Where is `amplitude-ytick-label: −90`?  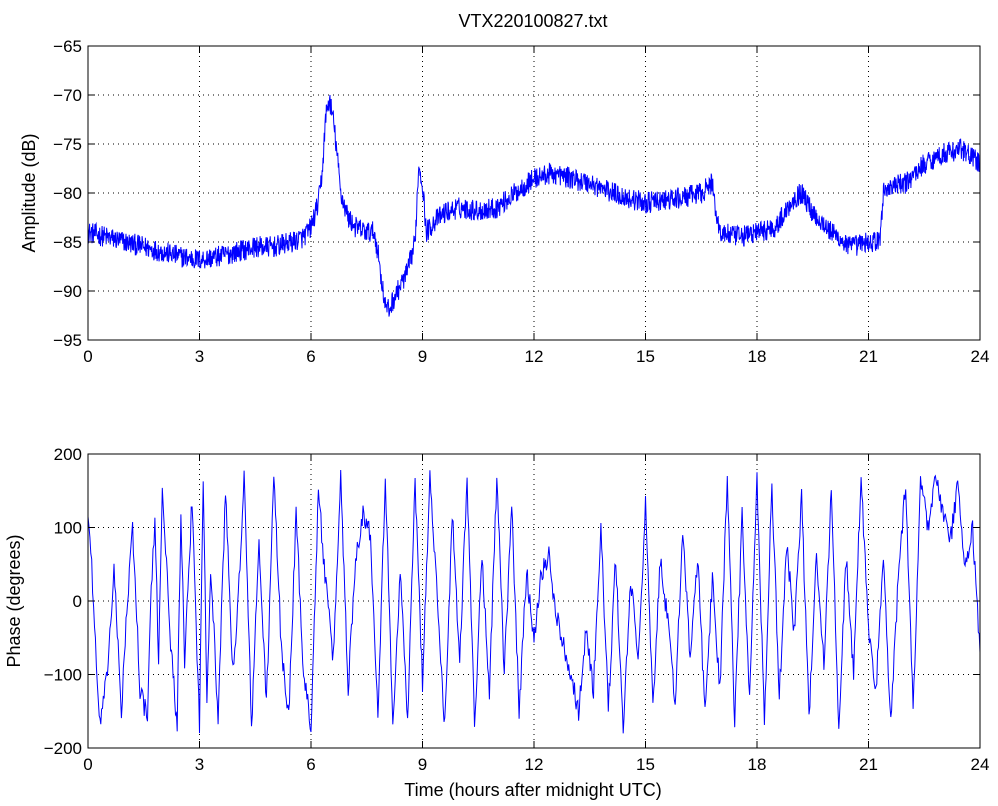 amplitude-ytick-label: −90 is located at coordinates (67, 291).